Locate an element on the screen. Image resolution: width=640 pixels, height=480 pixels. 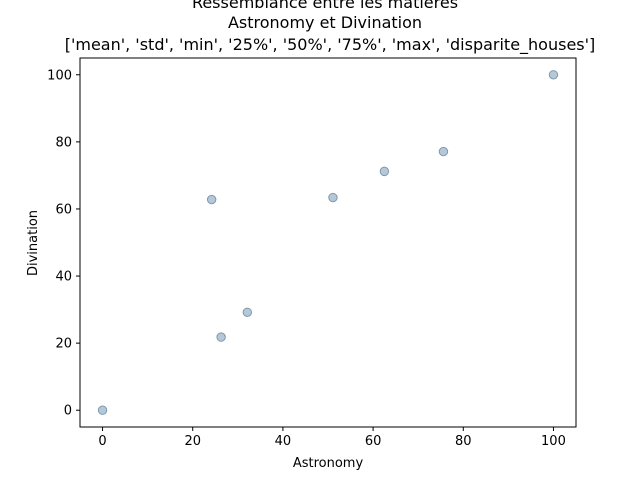
chart-title-line-2: Astronomy et Divination is located at coordinates (325, 22).